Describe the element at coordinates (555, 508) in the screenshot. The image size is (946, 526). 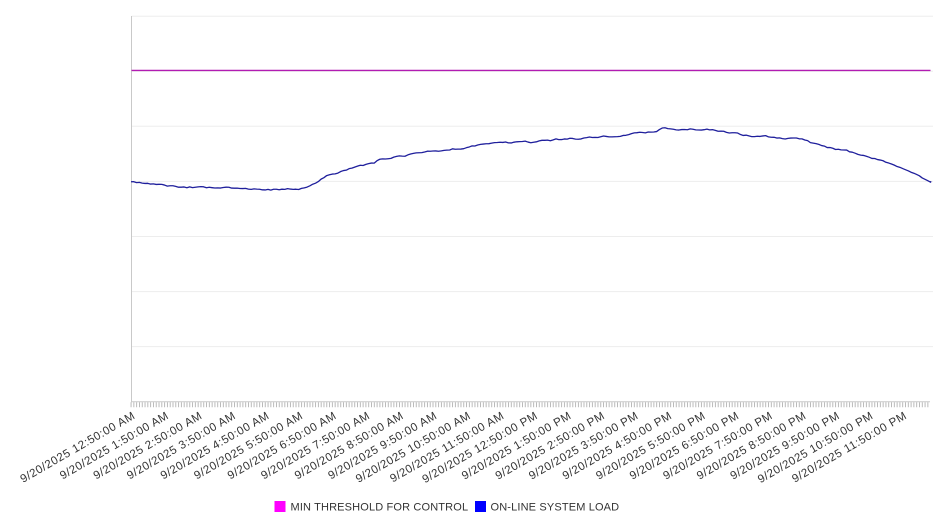
I see `svg-text: ON-LINE SYSTEM LOAD` at that location.